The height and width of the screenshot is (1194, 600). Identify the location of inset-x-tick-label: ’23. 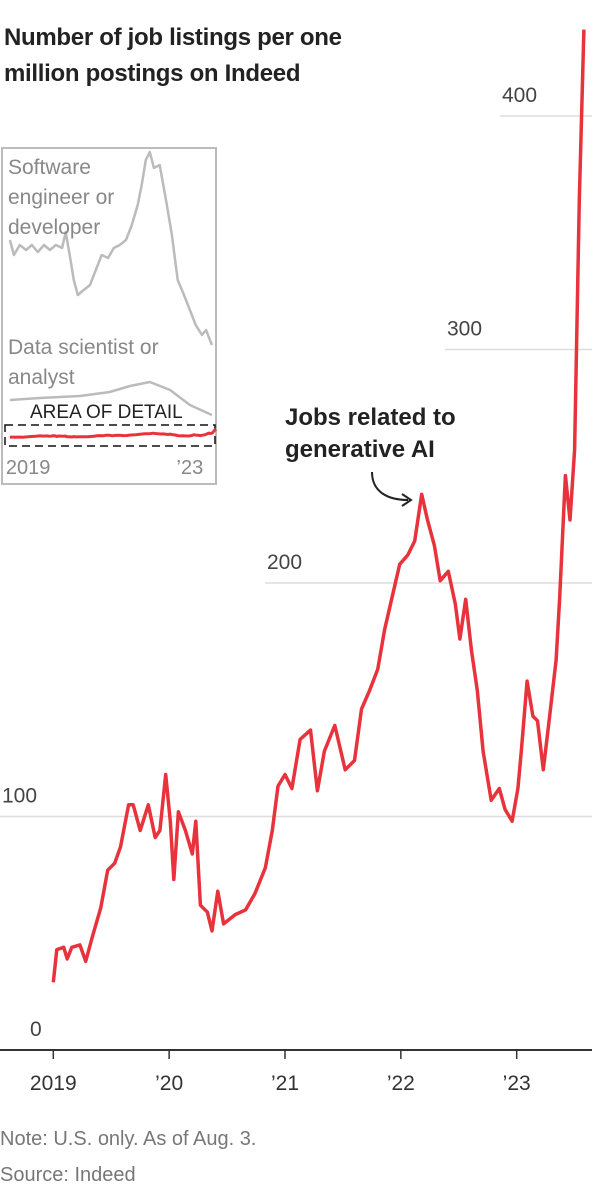
(190, 468).